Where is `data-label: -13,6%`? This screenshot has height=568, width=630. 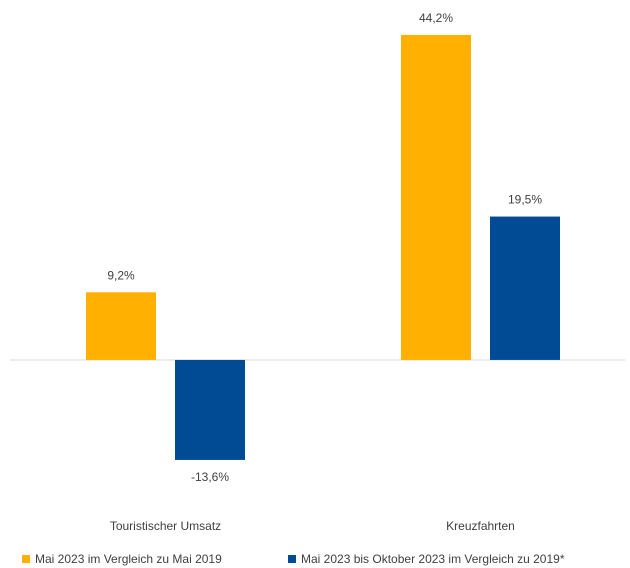
data-label: -13,6% is located at coordinates (210, 477).